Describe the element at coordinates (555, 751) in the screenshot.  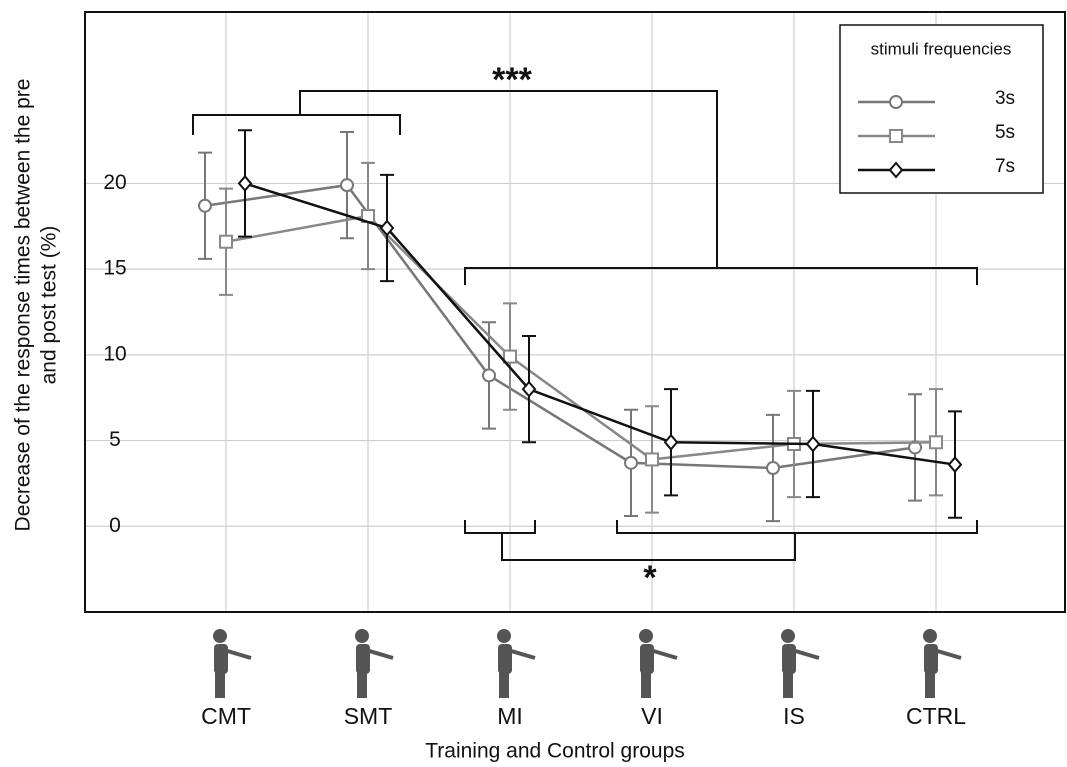
I see `x-axis-label: Training and Control groups` at that location.